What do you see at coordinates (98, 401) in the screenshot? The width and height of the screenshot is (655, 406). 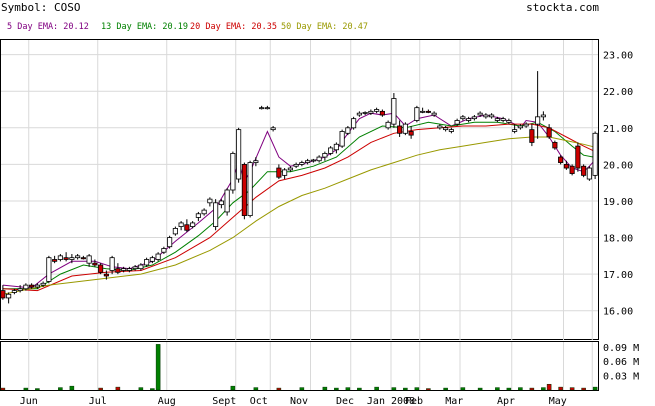 I see `month-label: Jul` at bounding box center [98, 401].